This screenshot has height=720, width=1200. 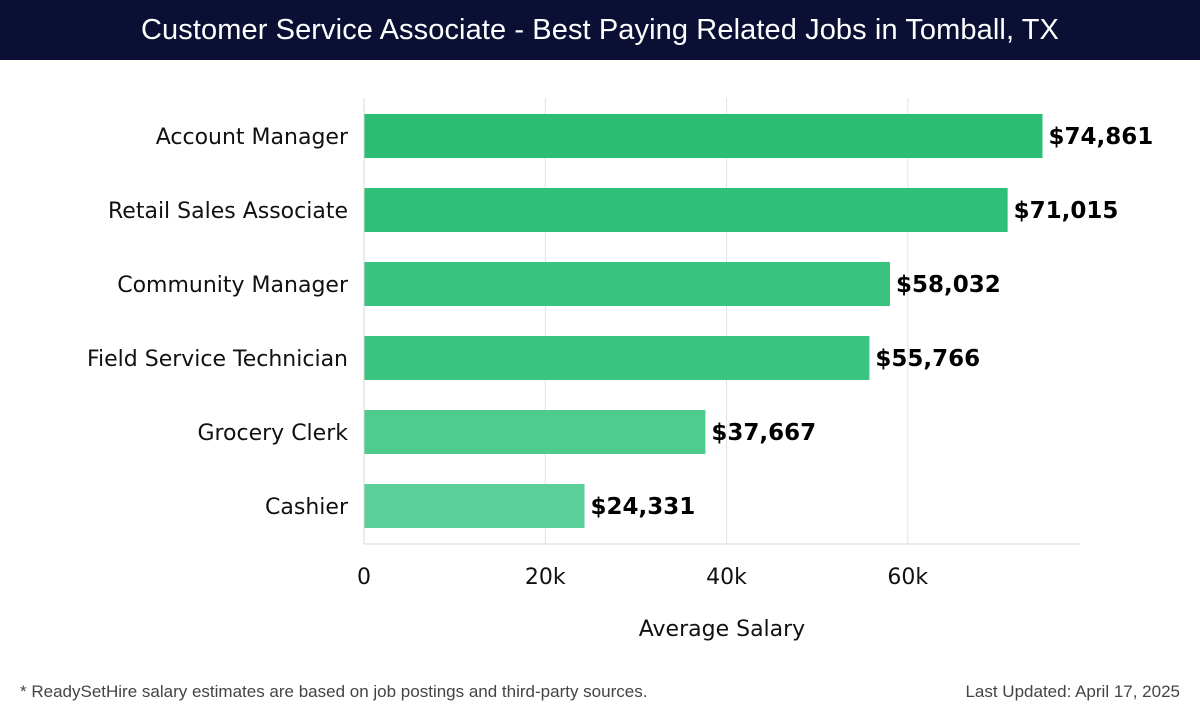 What do you see at coordinates (1100, 137) in the screenshot?
I see `data-label: $74,861` at bounding box center [1100, 137].